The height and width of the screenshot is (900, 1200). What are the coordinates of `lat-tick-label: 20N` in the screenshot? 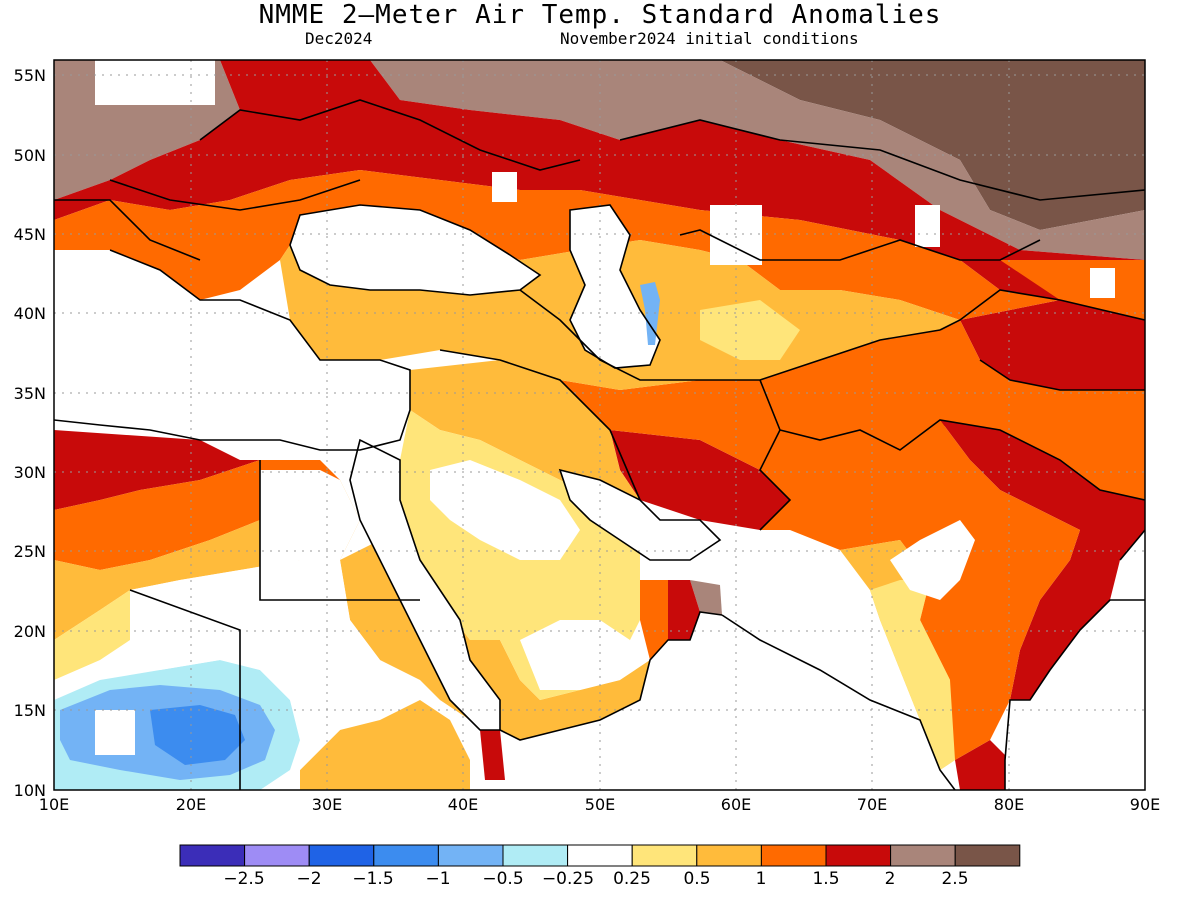 It's located at (30, 631).